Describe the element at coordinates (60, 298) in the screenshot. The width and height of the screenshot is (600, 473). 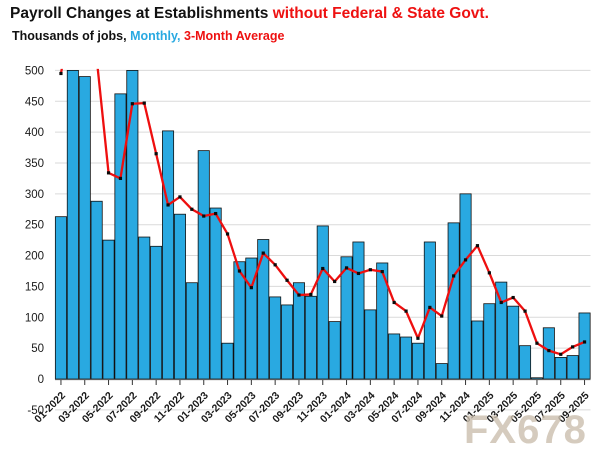
I see `bar-01-2022` at that location.